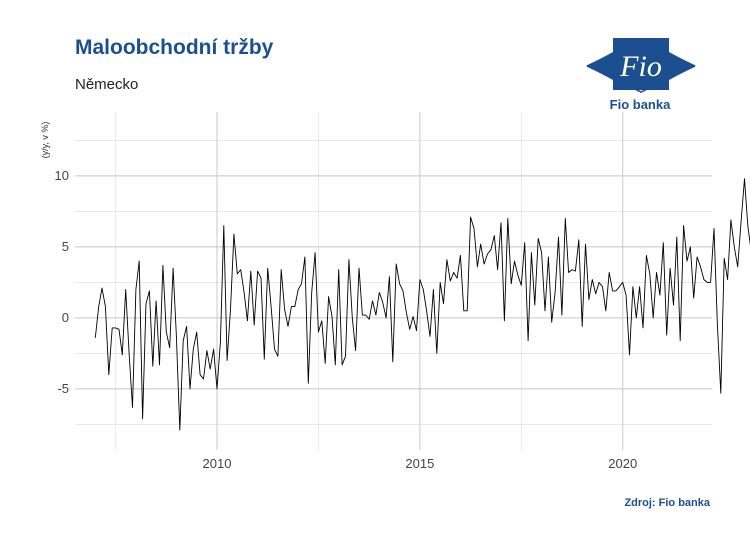 The width and height of the screenshot is (750, 550). What do you see at coordinates (107, 84) in the screenshot?
I see `chart-subtitle: Německo` at bounding box center [107, 84].